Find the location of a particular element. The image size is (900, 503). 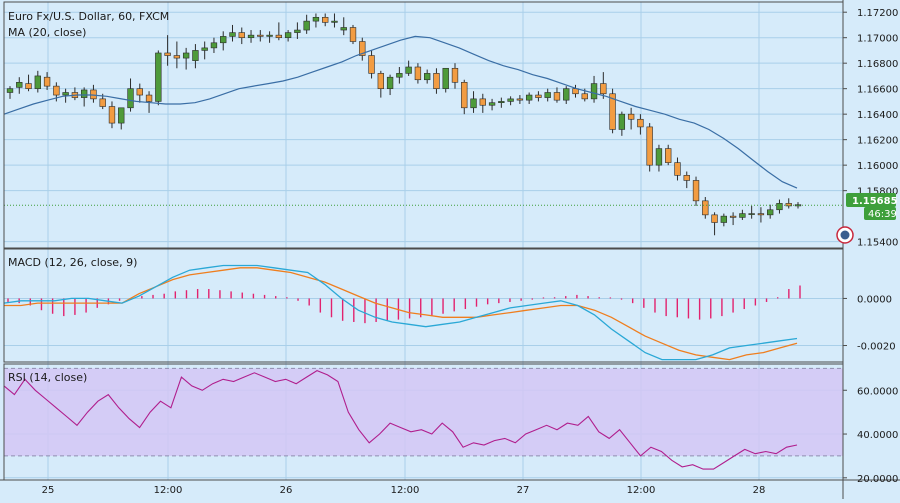

price-y-tick-label: 1.16600 is located at coordinates (877, 90).